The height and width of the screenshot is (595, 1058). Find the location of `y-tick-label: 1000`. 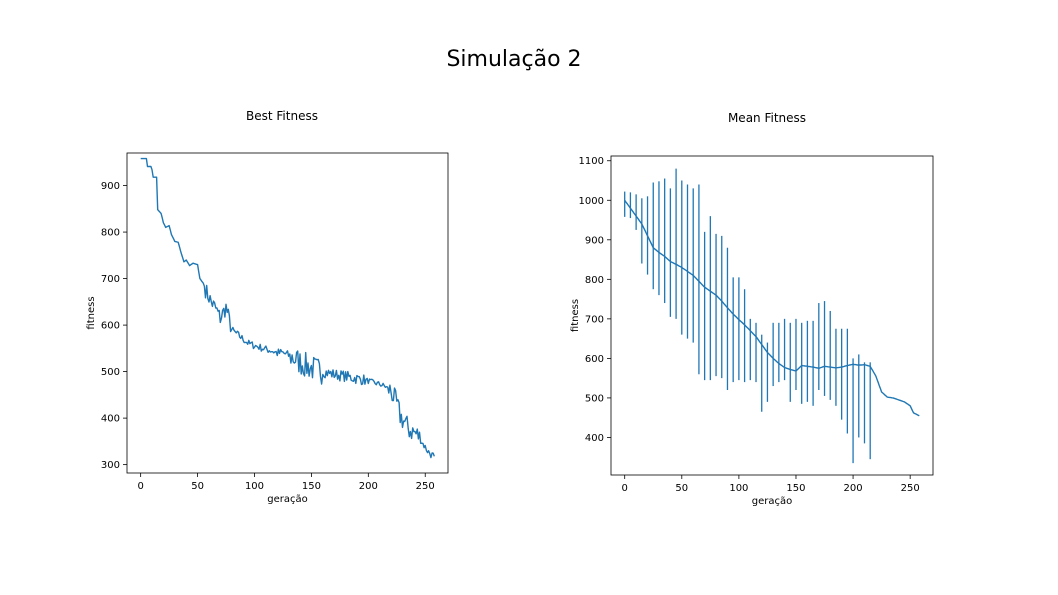

y-tick-label: 1000 is located at coordinates (591, 201).